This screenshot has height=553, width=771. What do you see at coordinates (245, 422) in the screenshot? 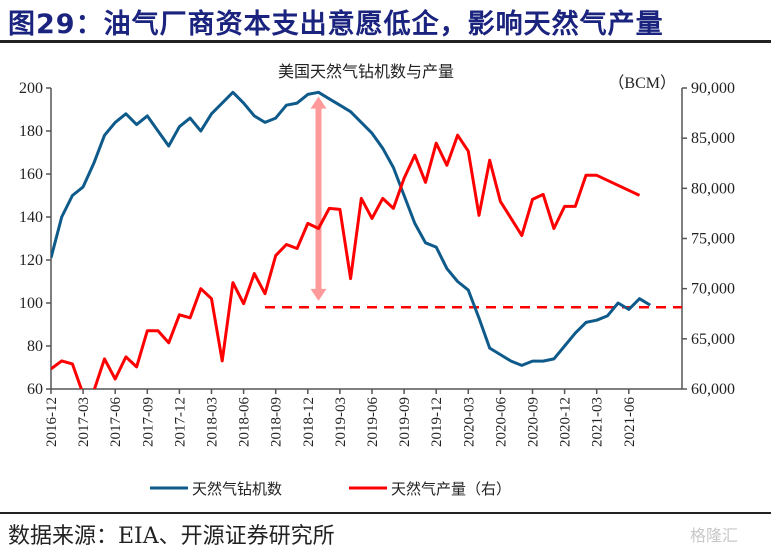
I see `x-axis-tick-label: 2018-06` at bounding box center [245, 422].